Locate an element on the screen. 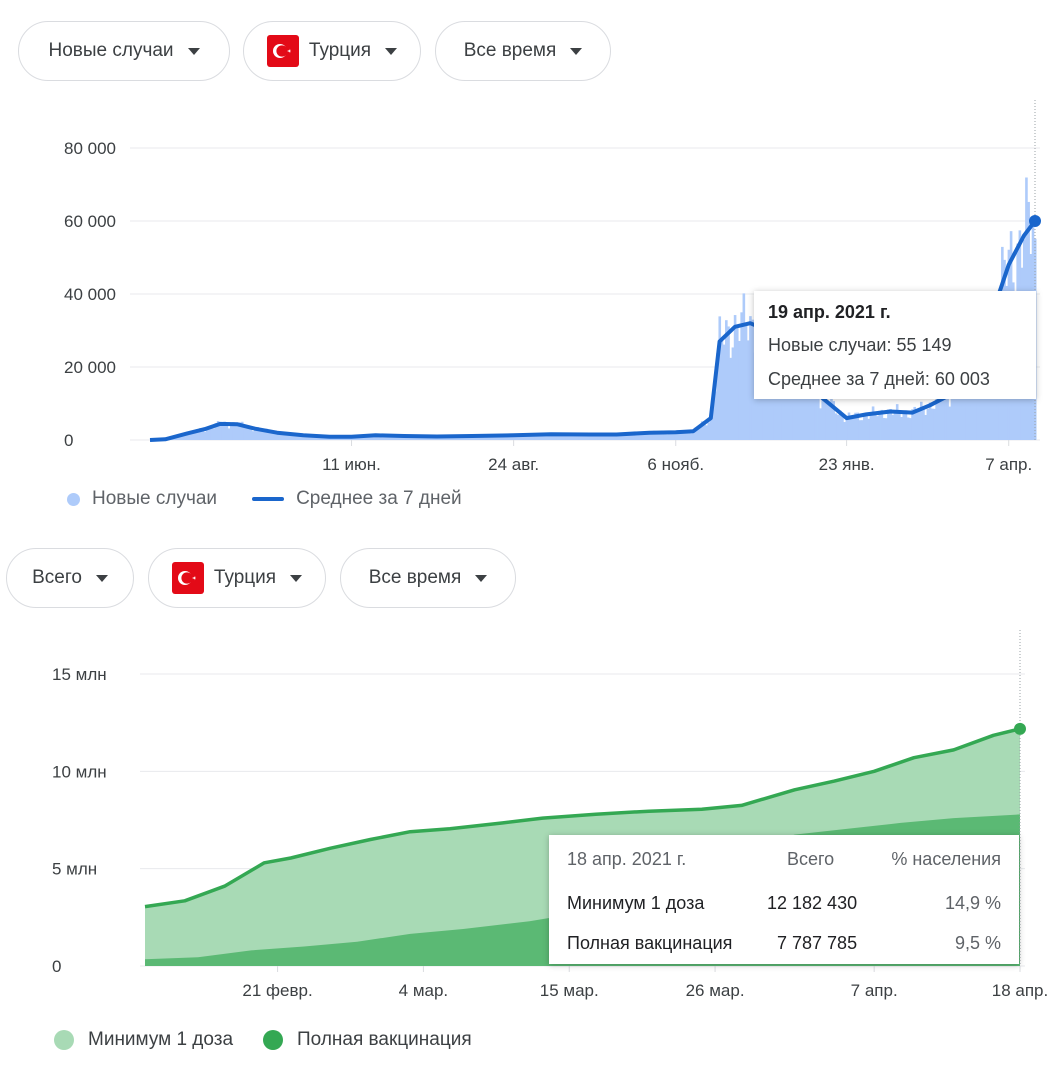 This screenshot has width=1058, height=1065. vax-country-dropdown: Турция is located at coordinates (237, 578).